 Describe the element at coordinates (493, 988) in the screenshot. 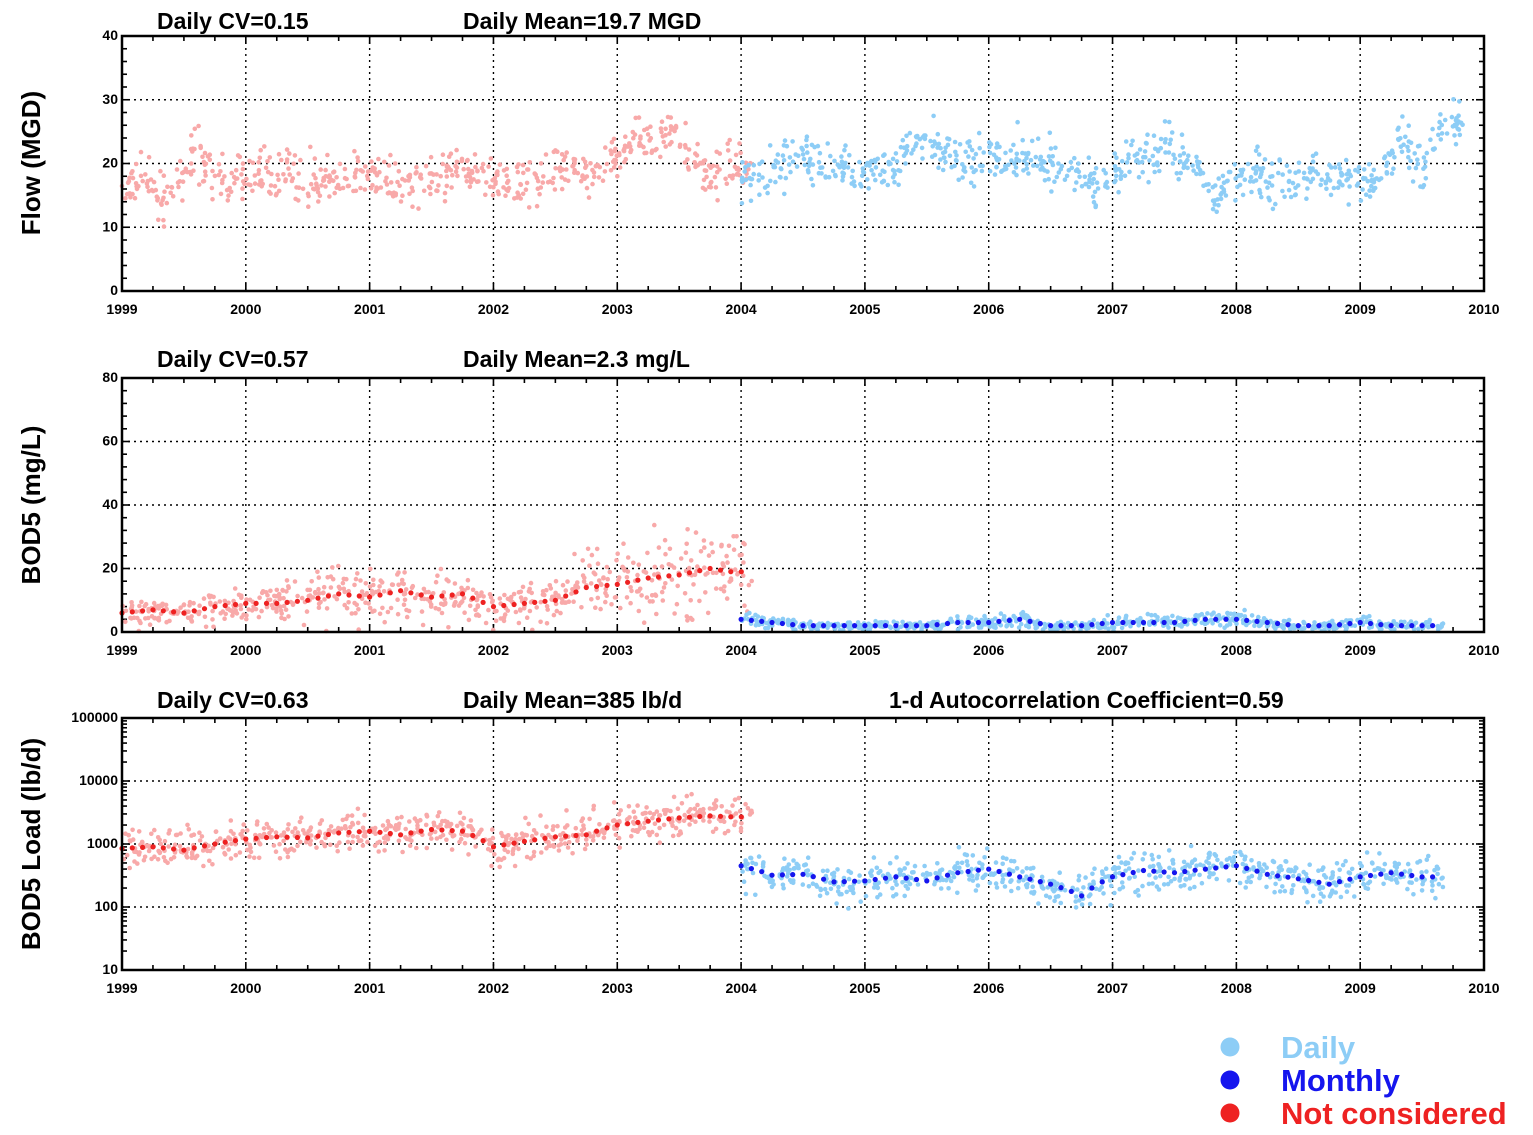

I see `x-tick-label: 2002` at that location.